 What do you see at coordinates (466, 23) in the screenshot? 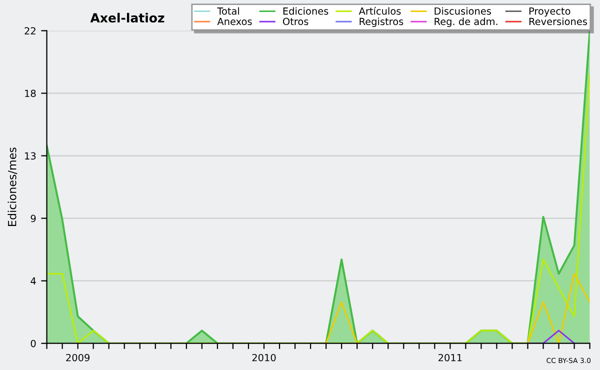
I see `legend-label: Reg. de adm.` at bounding box center [466, 23].